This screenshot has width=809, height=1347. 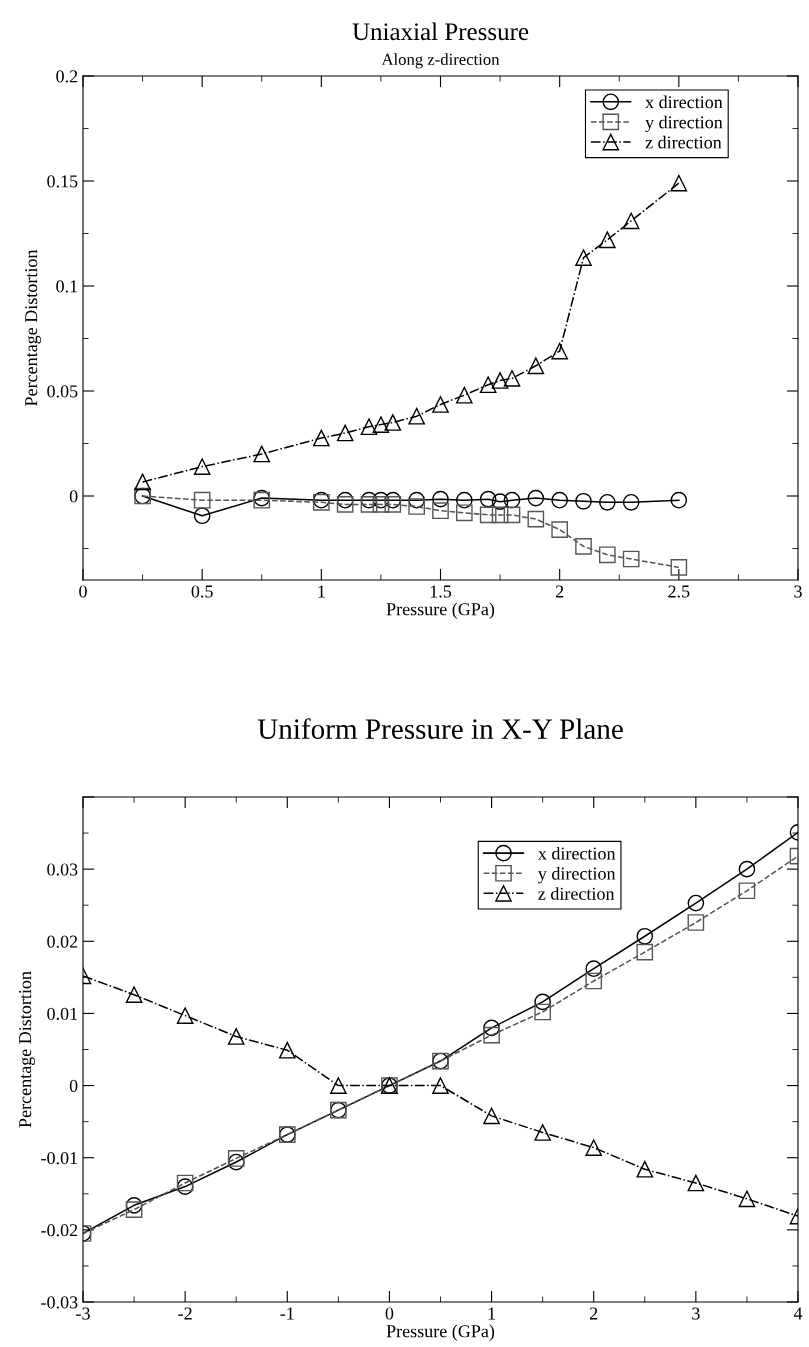 What do you see at coordinates (62, 869) in the screenshot?
I see `y-tick-label: 0.03` at bounding box center [62, 869].